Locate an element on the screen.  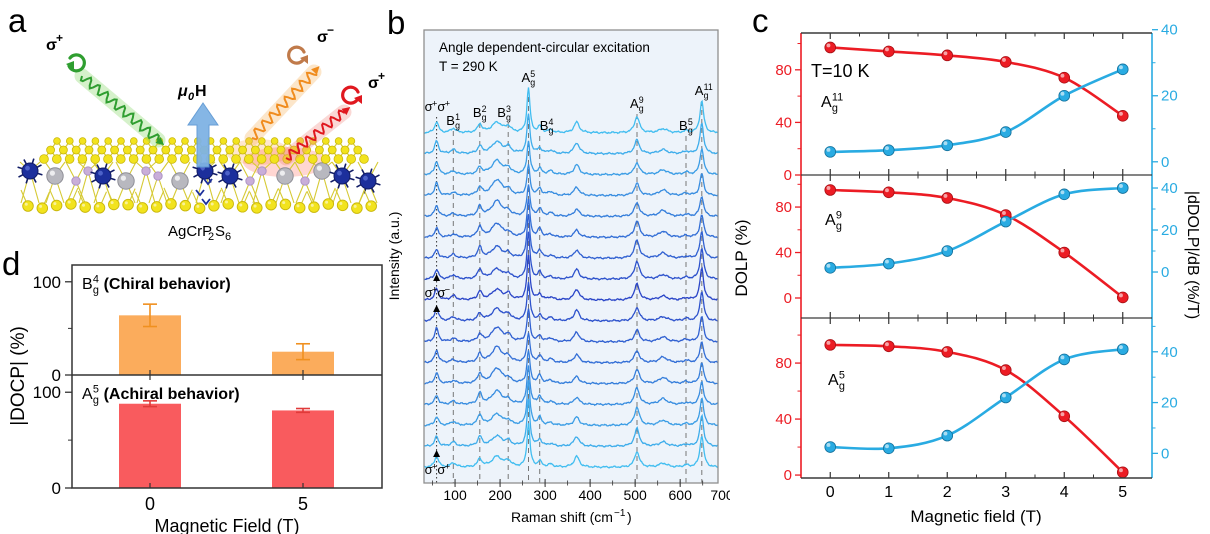
label: − is located at coordinates (447, 289).